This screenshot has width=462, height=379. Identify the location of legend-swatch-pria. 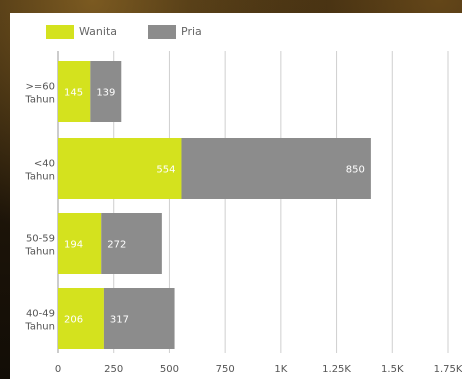
(162, 32).